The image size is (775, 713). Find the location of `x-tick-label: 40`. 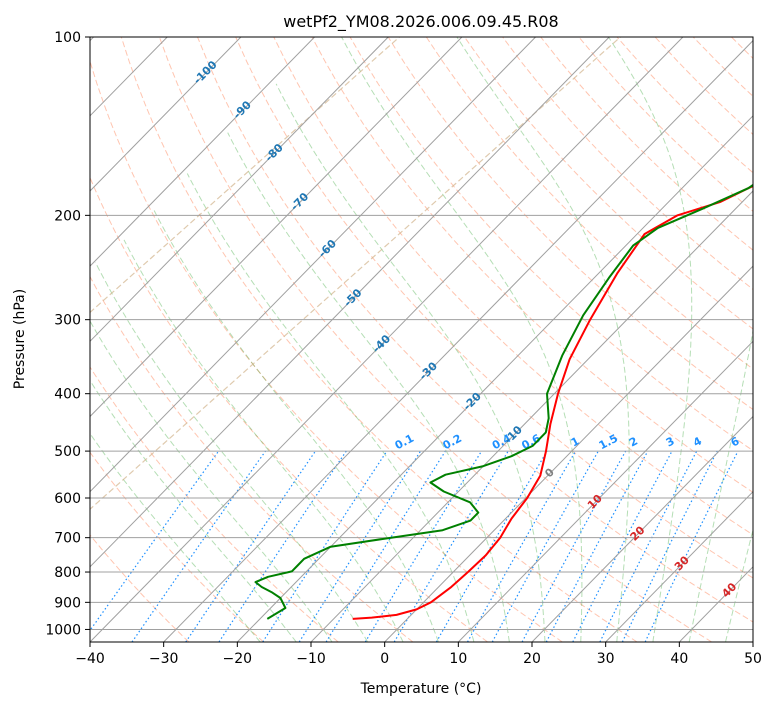

x-tick-label: 40 is located at coordinates (679, 659).